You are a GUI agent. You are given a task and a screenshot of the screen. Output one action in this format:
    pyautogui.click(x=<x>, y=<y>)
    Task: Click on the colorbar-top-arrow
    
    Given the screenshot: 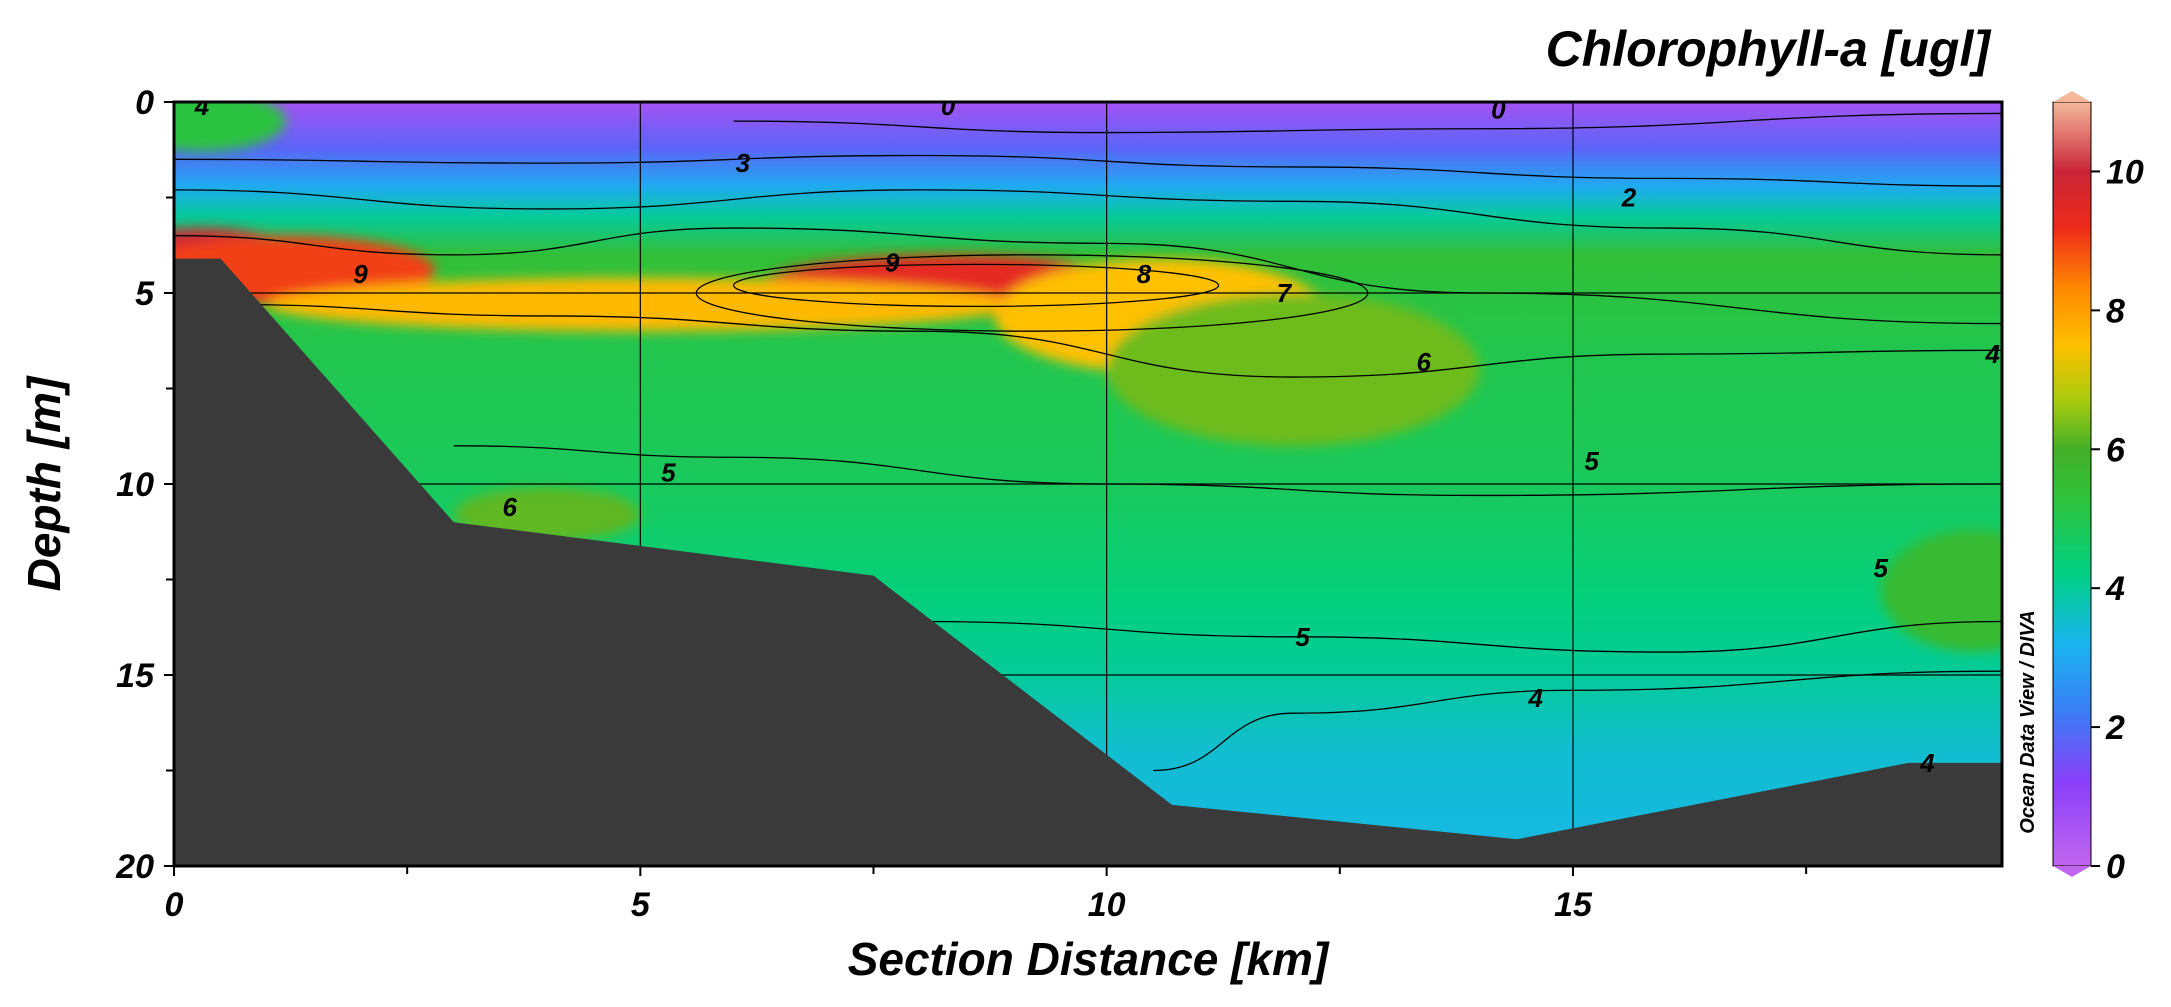 What is the action you would take?
    pyautogui.click(x=2072, y=96)
    